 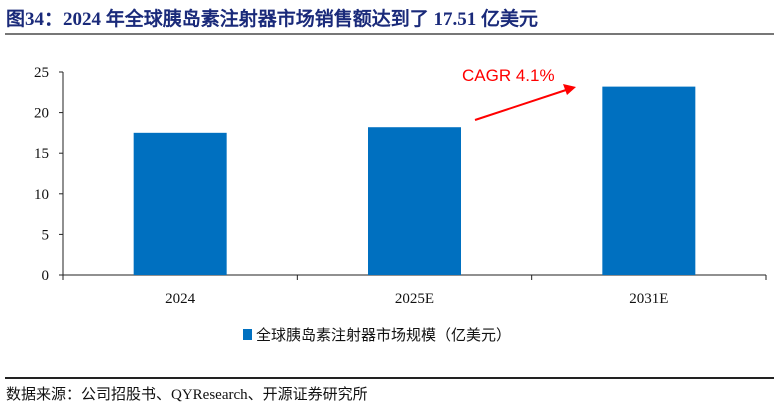 I want to click on cagr-arrow-line, so click(x=520, y=105).